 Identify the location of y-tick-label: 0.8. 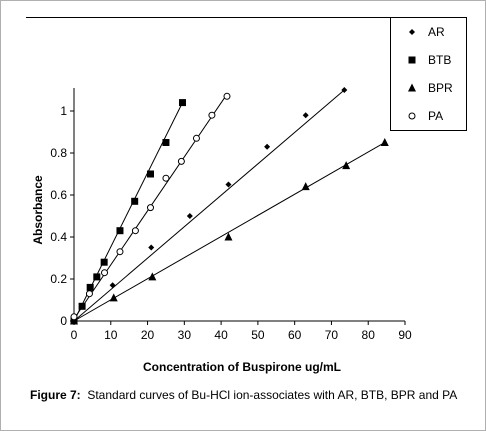
(58, 153).